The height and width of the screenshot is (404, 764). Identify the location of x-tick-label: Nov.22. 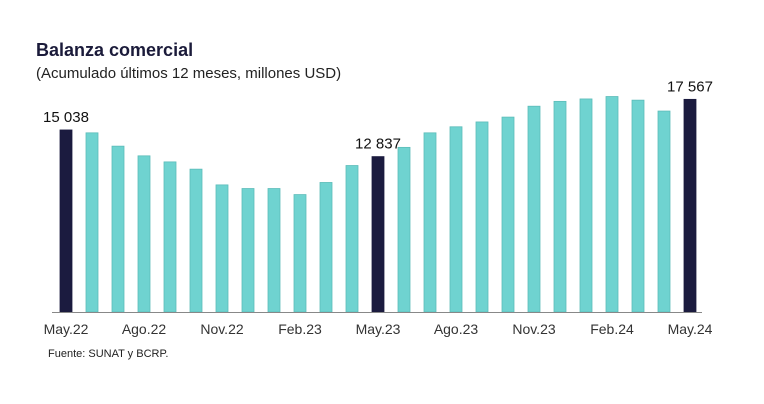
(222, 329).